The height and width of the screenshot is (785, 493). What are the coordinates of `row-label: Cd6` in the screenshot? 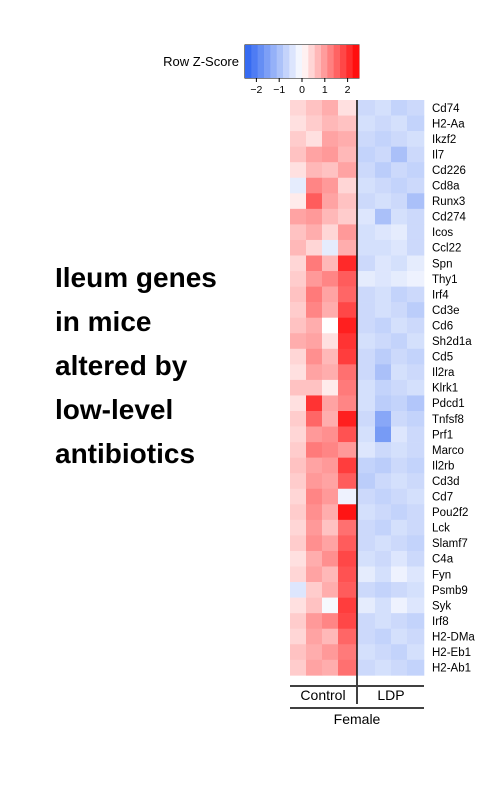 It's located at (442, 326).